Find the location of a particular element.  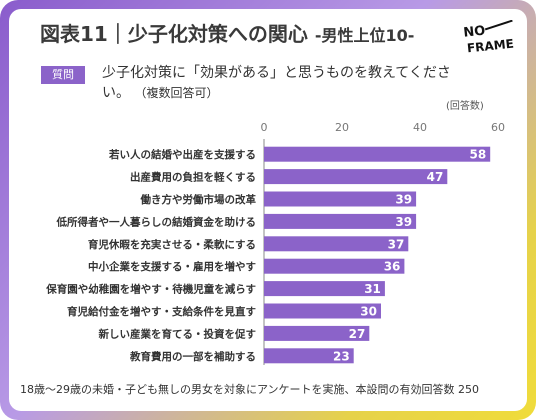

category-label: 育児給付金を増やす・支給条件を見直す is located at coordinates (161, 311).